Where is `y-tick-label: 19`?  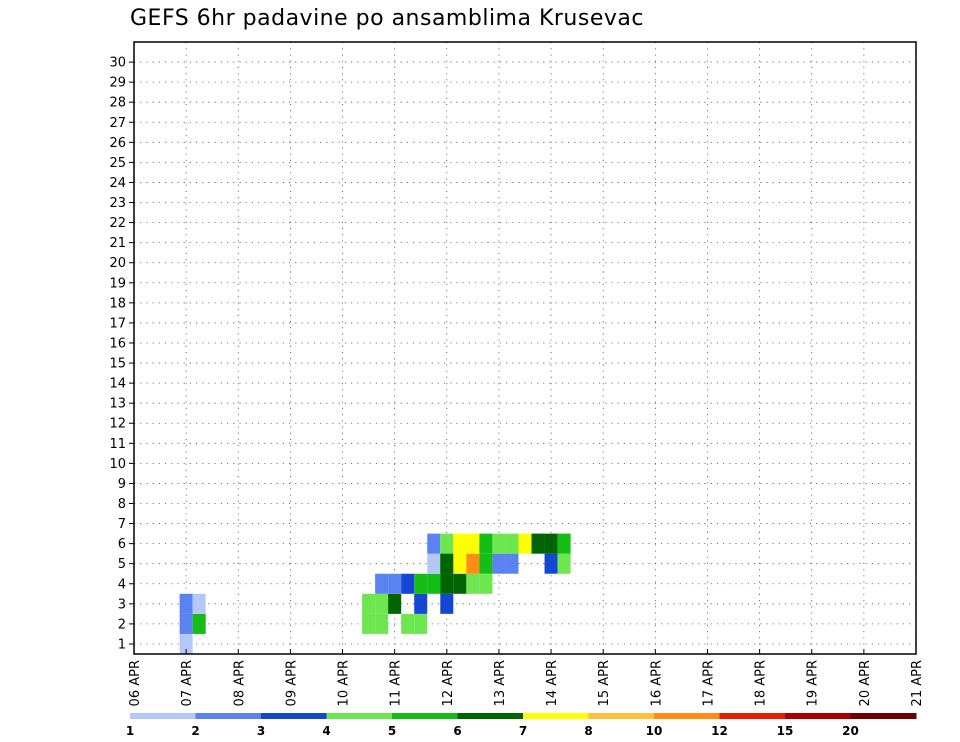
y-tick-label: 19 is located at coordinates (117, 283).